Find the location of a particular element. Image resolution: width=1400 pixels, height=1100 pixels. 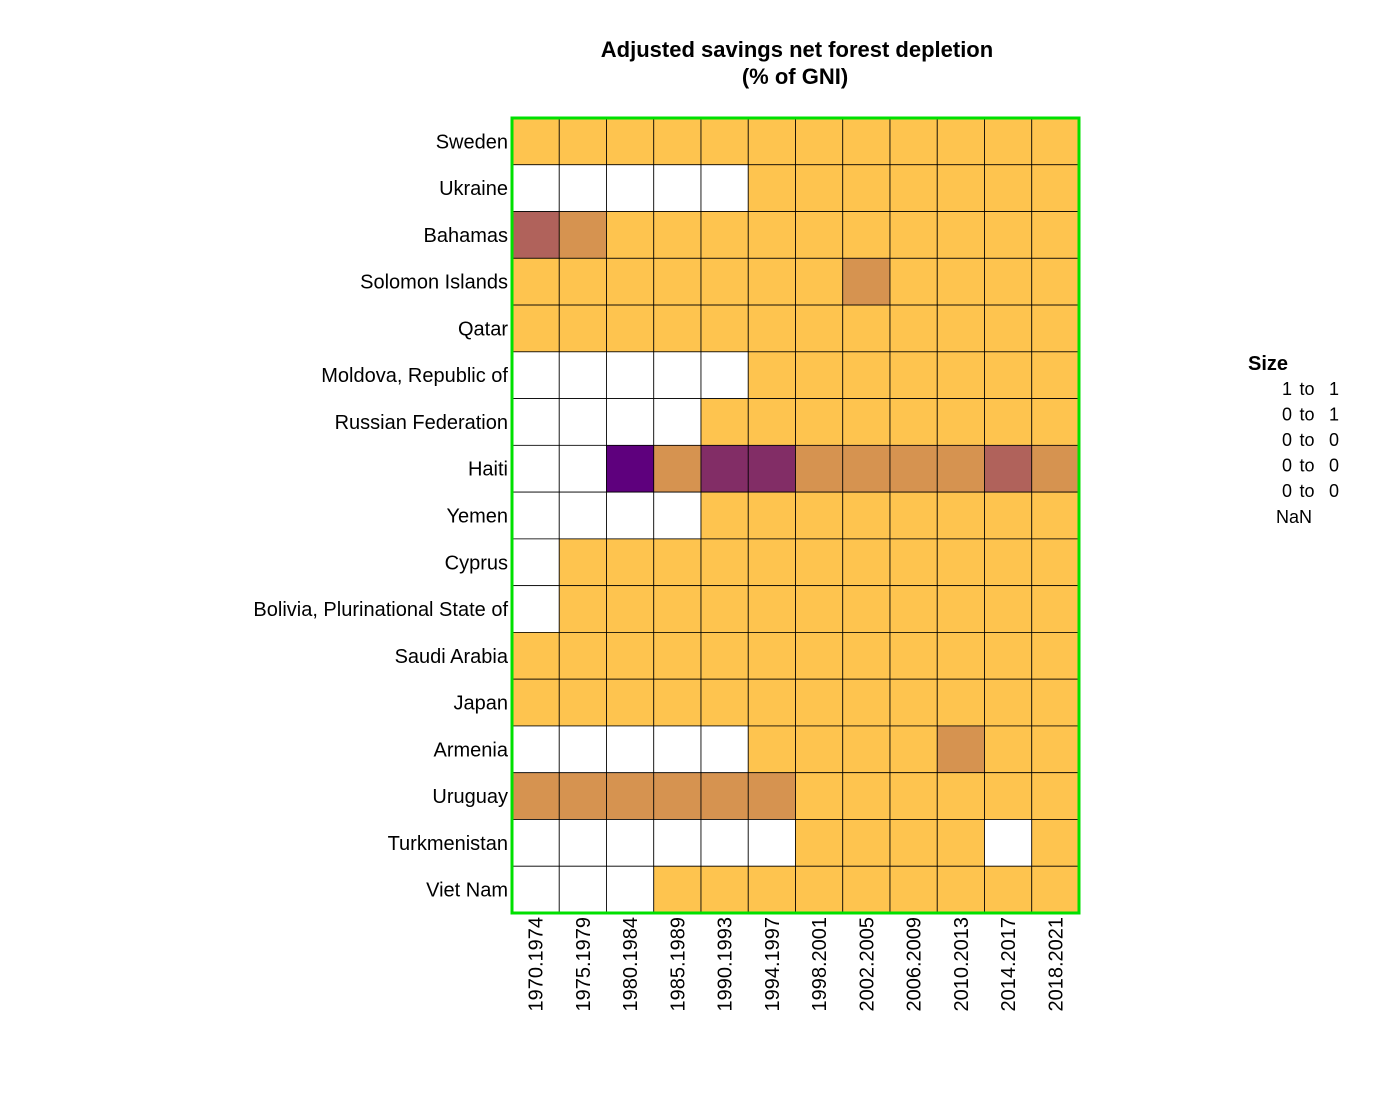

column-label: 1985.1989 is located at coordinates (678, 964).